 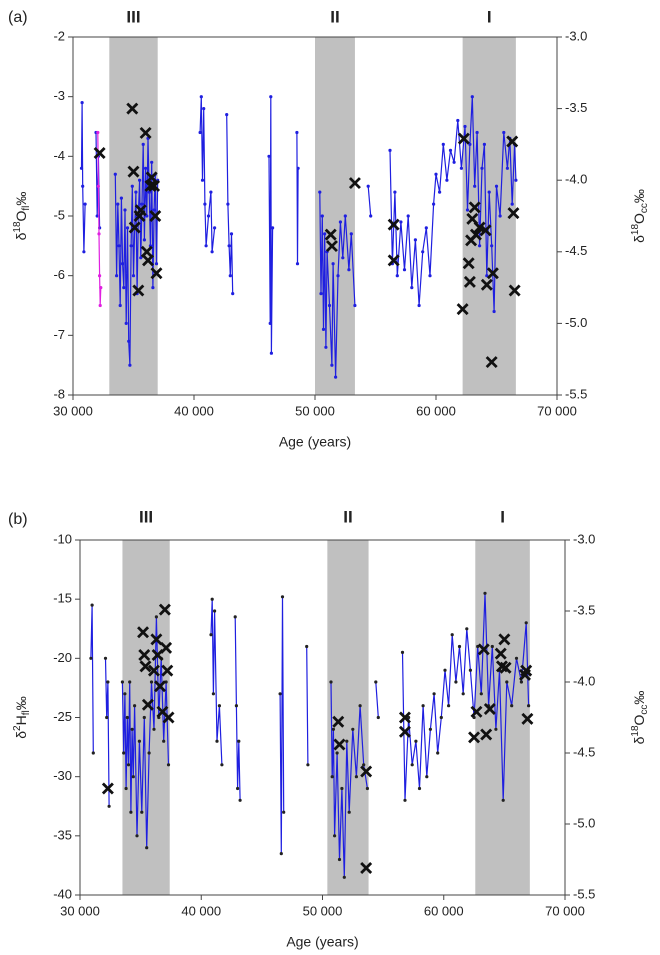 I want to click on y-tick-label: -2, so click(x=59, y=35).